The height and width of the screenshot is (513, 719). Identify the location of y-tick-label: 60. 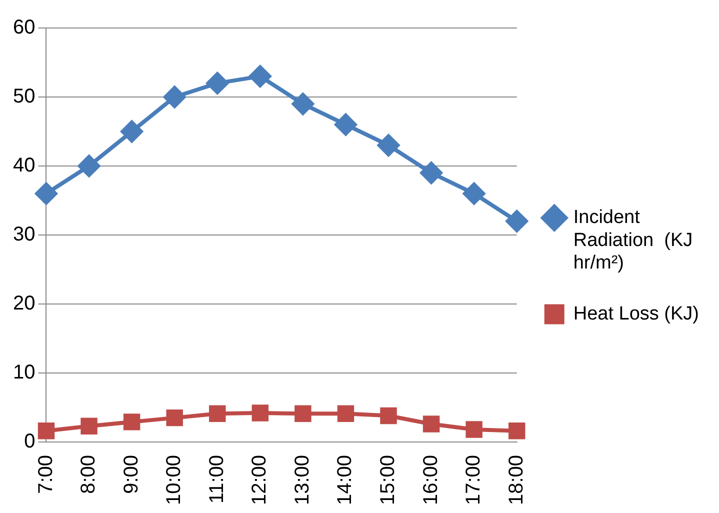
(24, 27).